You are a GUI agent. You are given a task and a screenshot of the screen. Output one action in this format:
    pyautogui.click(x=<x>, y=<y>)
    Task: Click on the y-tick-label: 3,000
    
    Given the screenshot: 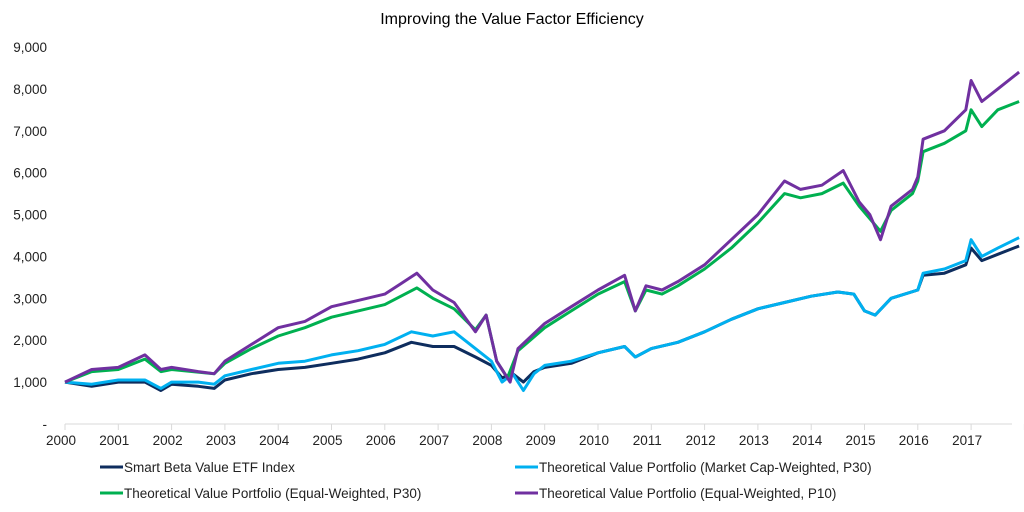 What is the action you would take?
    pyautogui.click(x=30, y=298)
    